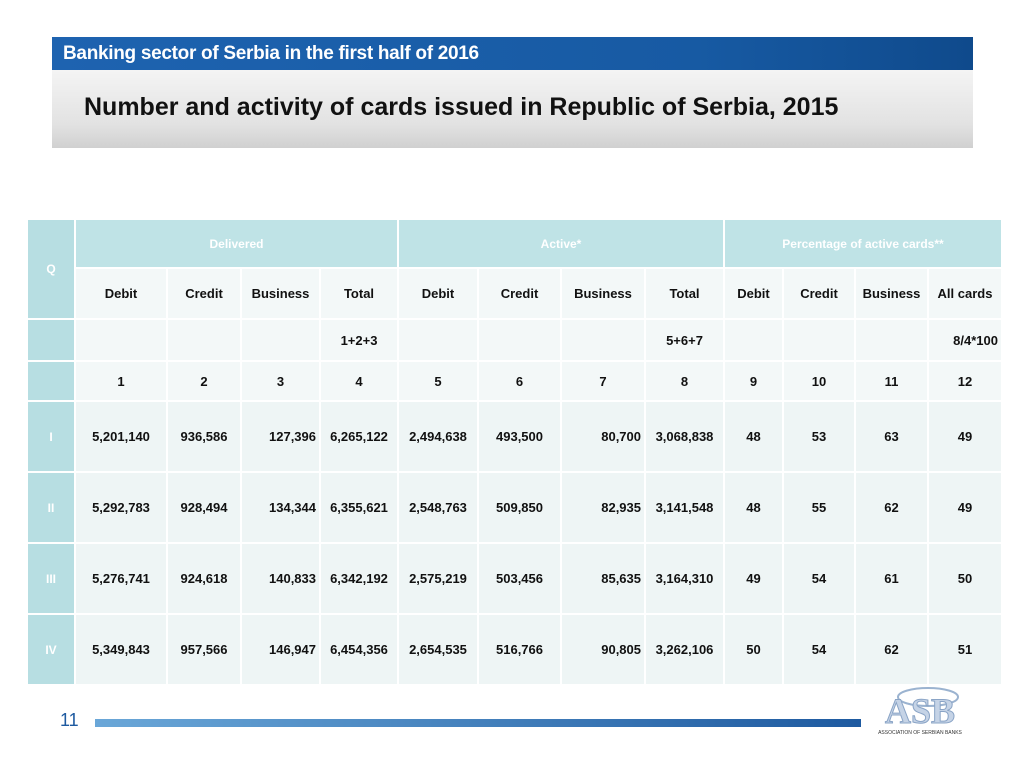 The width and height of the screenshot is (1024, 768). I want to click on column-number: 9, so click(753, 381).